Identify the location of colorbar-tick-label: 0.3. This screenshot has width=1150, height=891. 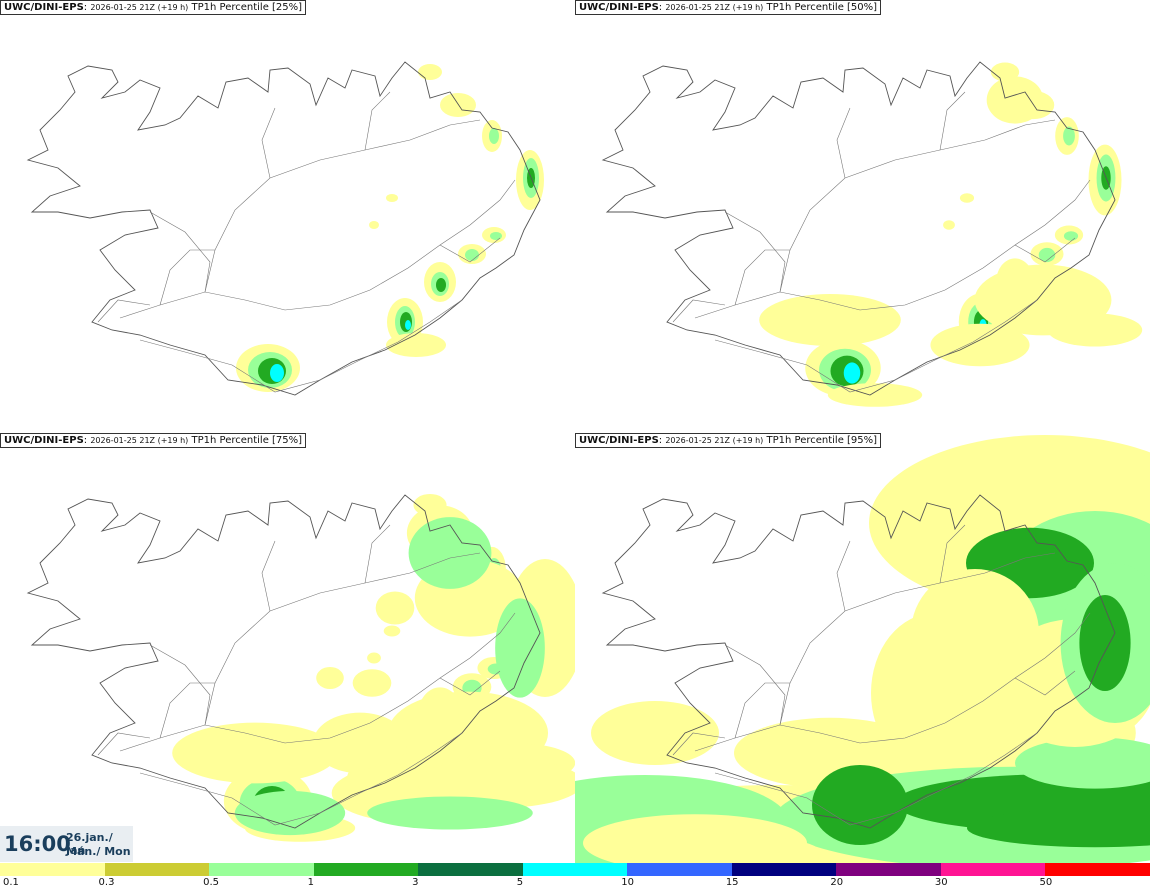
(106, 882).